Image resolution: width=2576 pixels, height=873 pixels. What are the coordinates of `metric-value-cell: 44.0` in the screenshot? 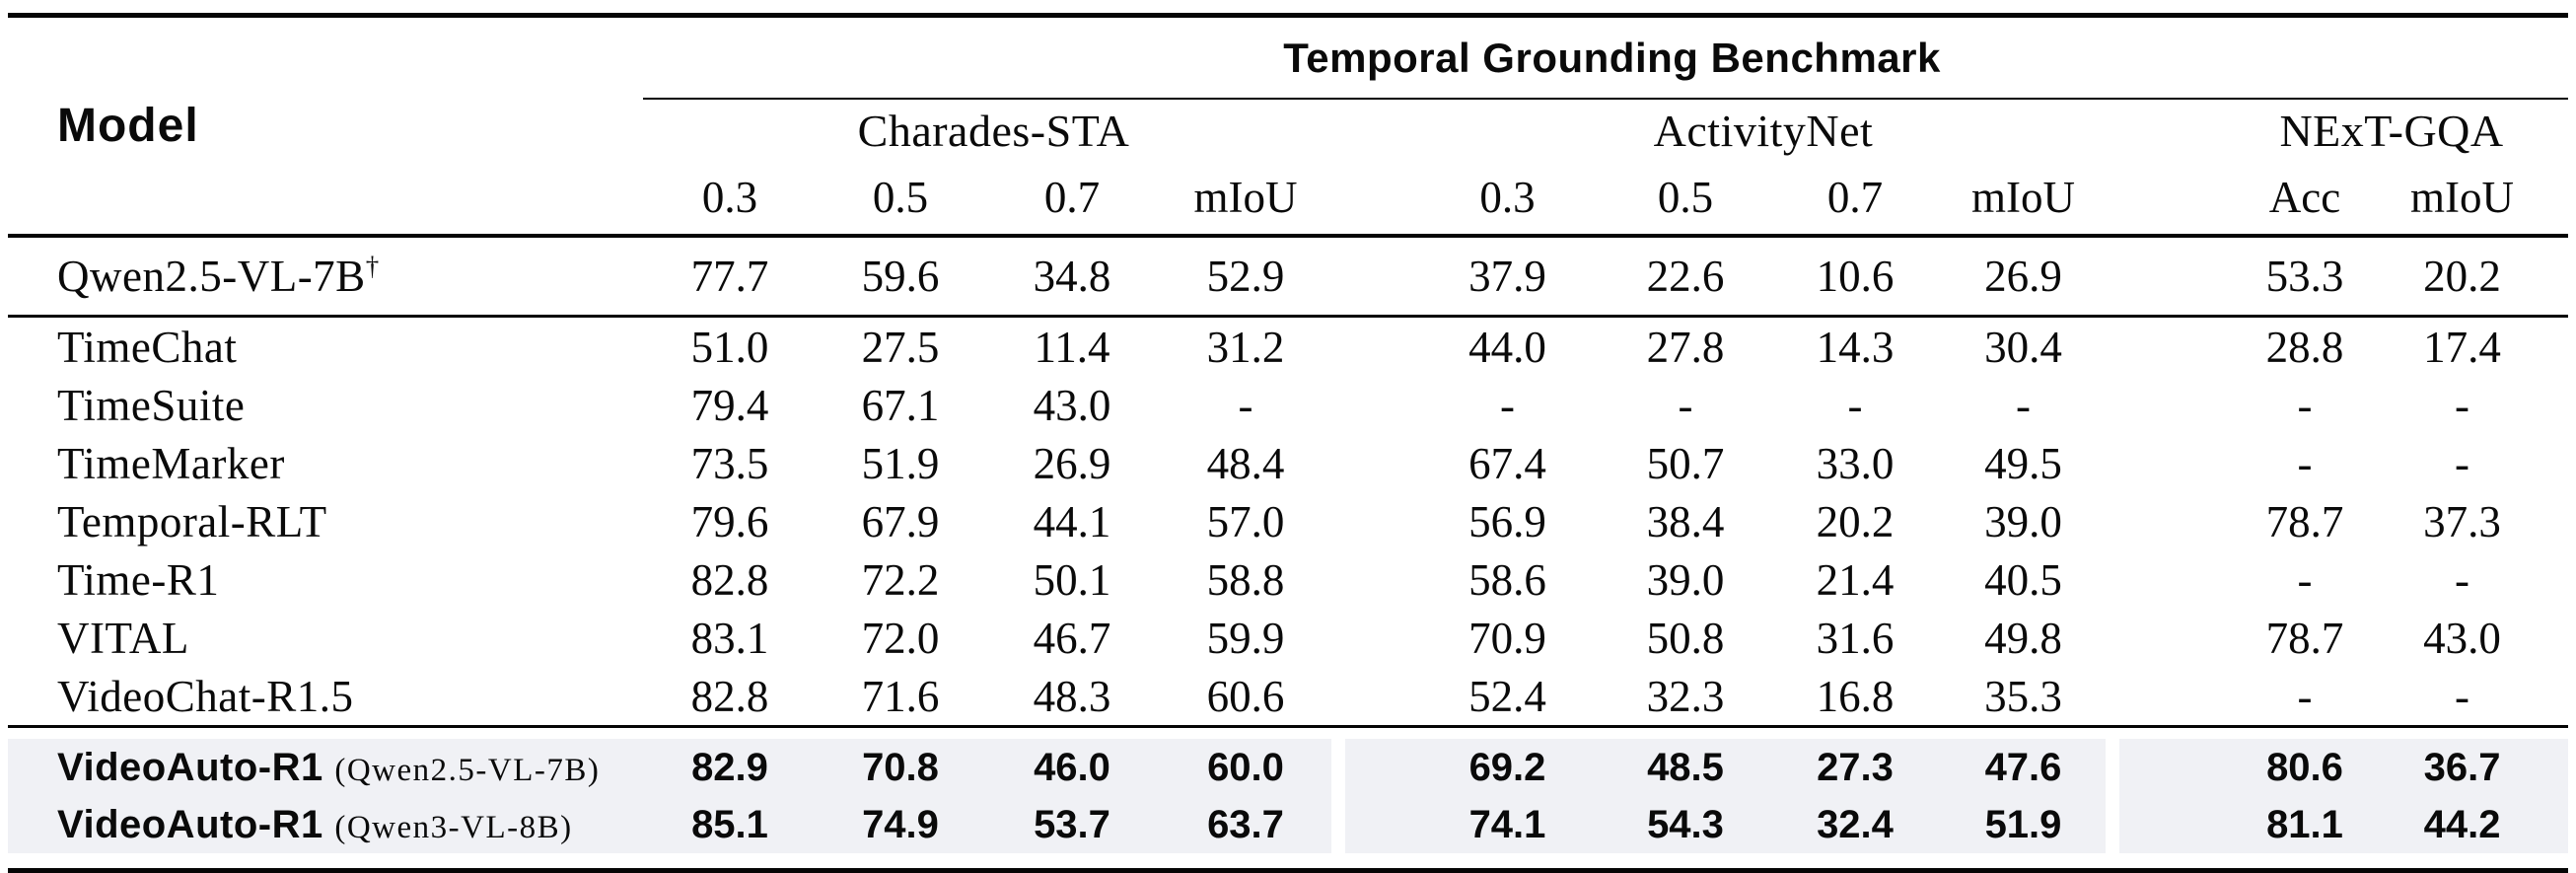 It's located at (1507, 347).